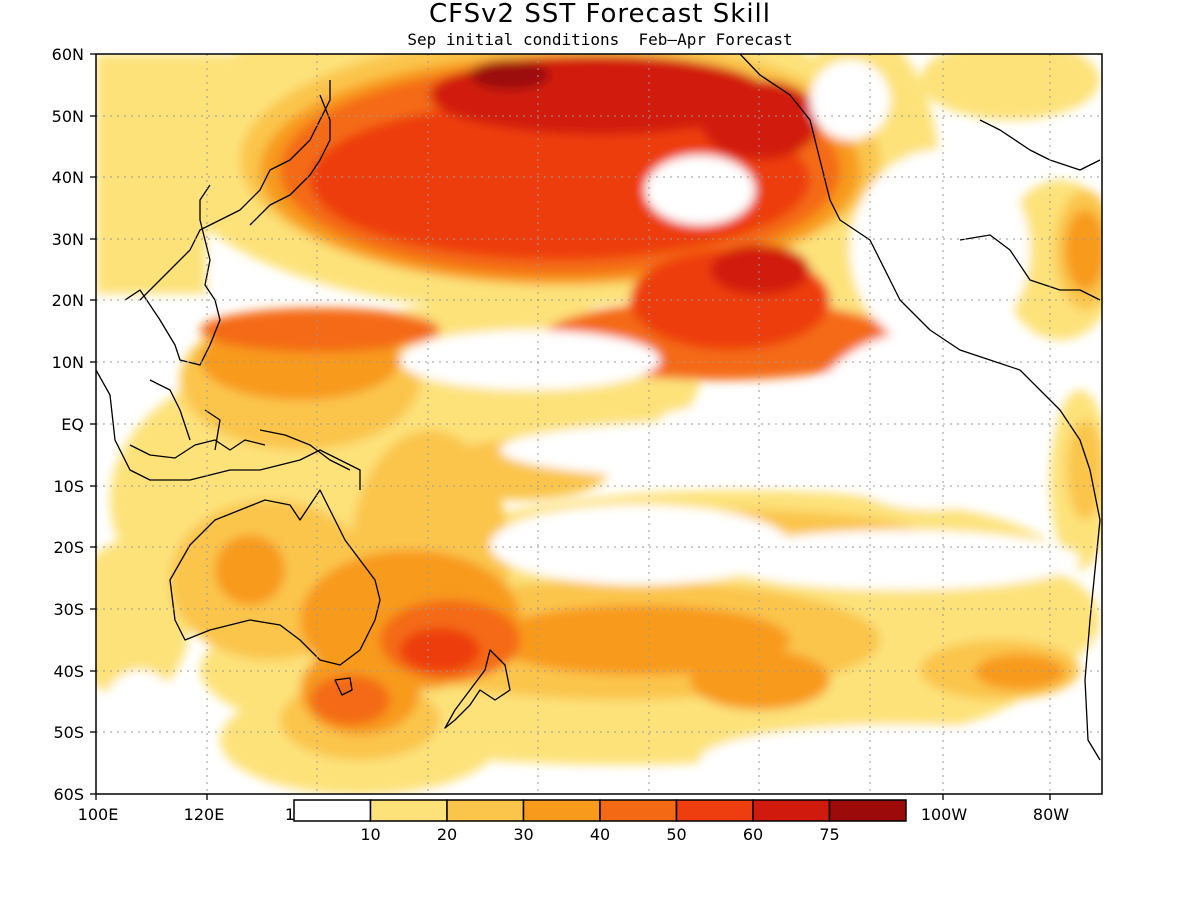 This screenshot has width=1200, height=900. What do you see at coordinates (600, 14) in the screenshot?
I see `map-title: CFSv2 SST Forecast Skill` at bounding box center [600, 14].